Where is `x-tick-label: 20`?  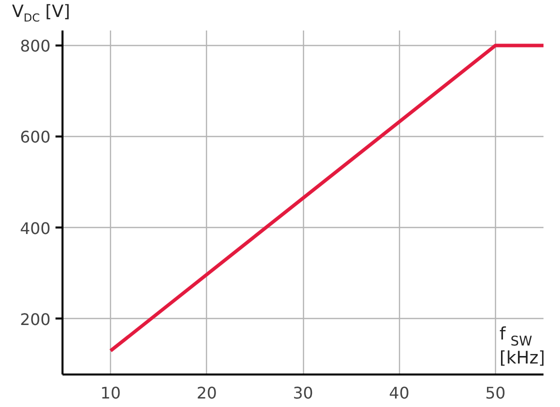 x-tick-label: 20 is located at coordinates (206, 393).